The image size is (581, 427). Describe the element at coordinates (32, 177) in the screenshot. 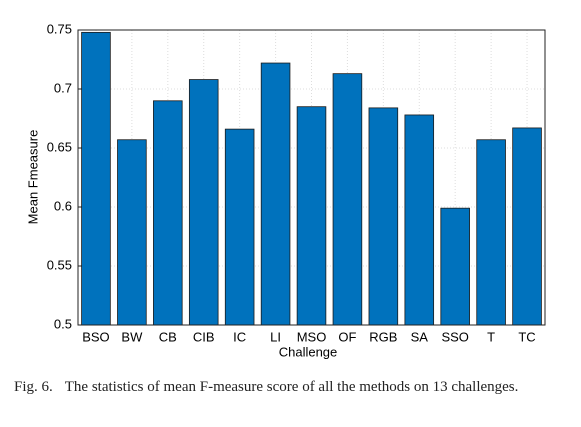

I see `y-axis-label: Mean Fmeasure` at that location.